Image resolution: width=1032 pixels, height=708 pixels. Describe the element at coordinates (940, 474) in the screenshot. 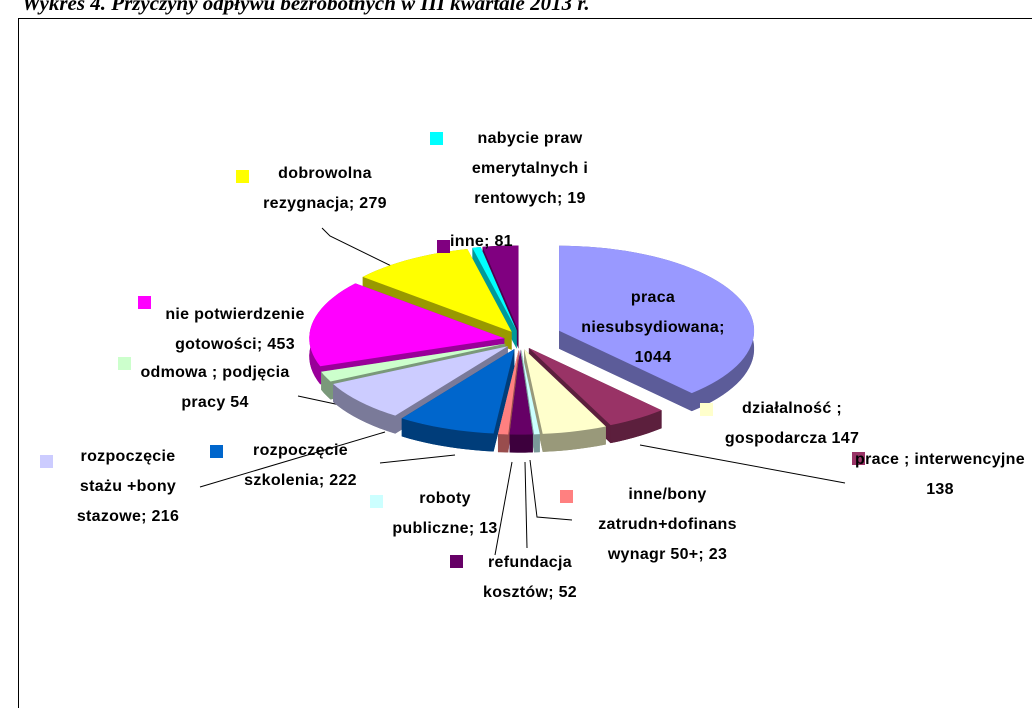

I see `data-label: prace ; interwencyjne 138` at that location.